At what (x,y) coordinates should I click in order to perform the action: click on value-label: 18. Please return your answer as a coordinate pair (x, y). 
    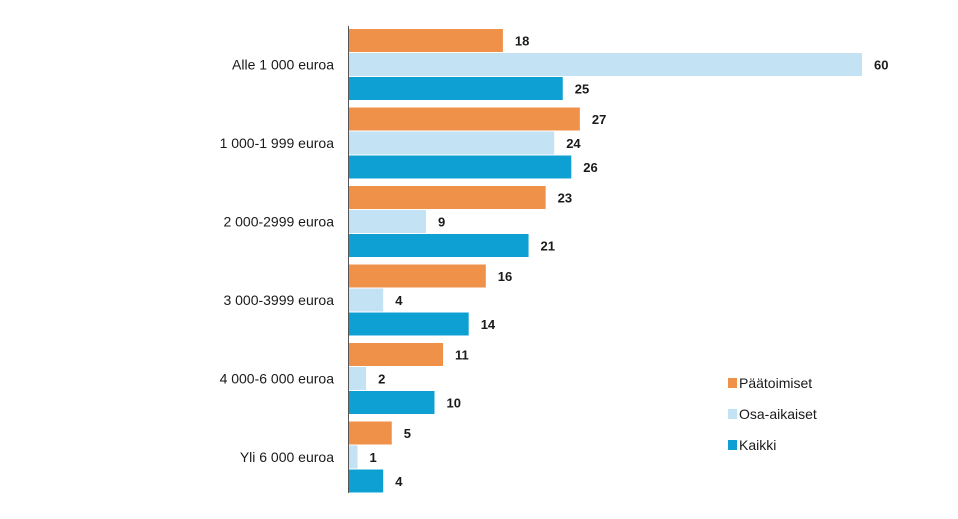
    Looking at the image, I should click on (522, 41).